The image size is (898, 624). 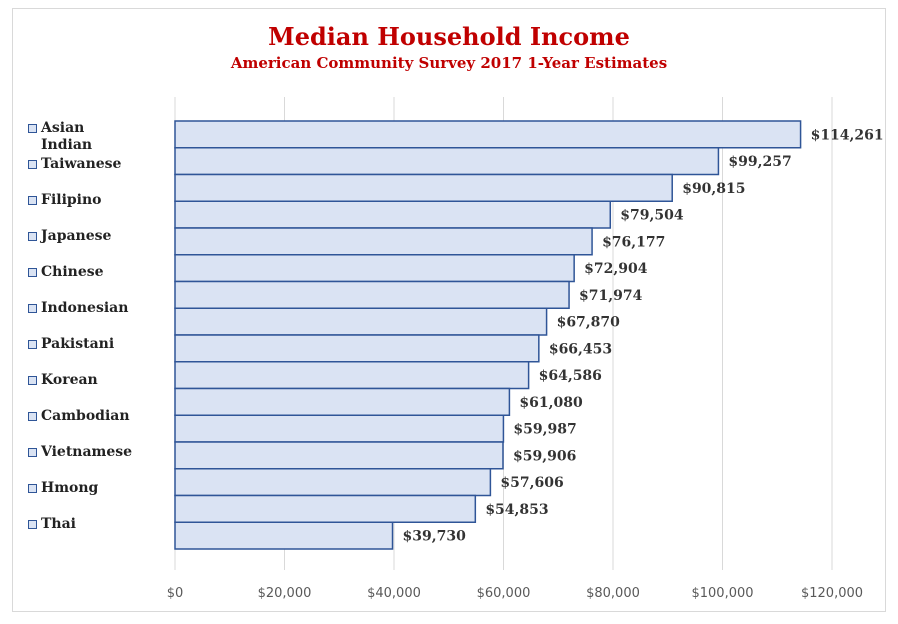 I want to click on legend-label: Korean, so click(x=69, y=380).